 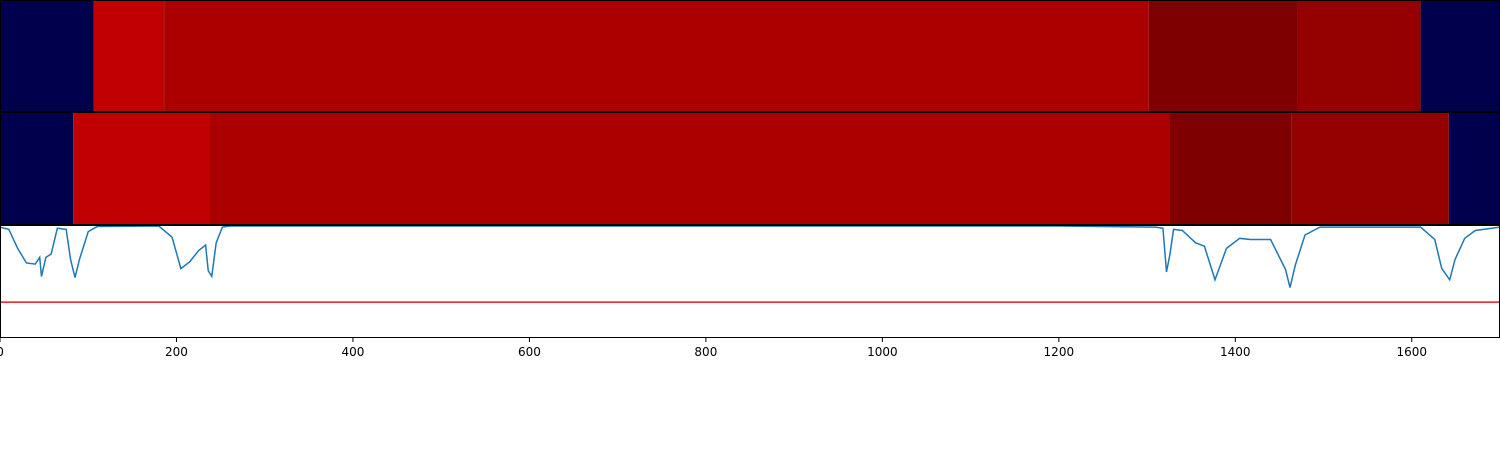 I want to click on x-tick-label: 800, so click(x=705, y=352).